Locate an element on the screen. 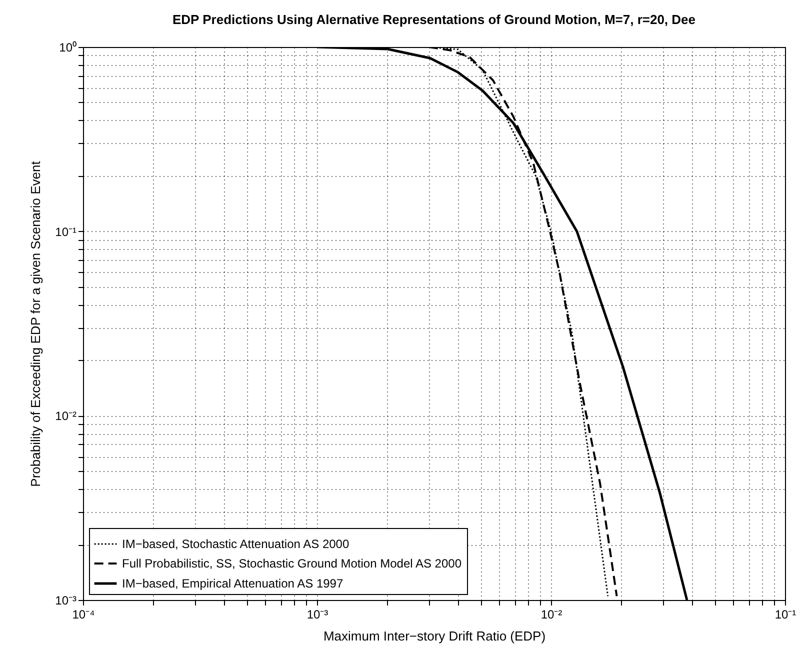 The image size is (801, 658). chart-title: EDP Predictions Using Alernative Representations of Ground Motion, M=7, r=20, Dee is located at coordinates (434, 19).